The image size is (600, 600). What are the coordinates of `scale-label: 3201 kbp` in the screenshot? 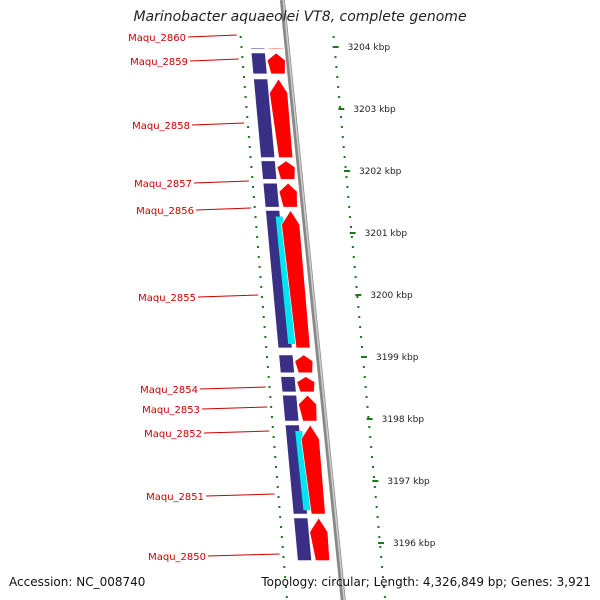 It's located at (386, 234).